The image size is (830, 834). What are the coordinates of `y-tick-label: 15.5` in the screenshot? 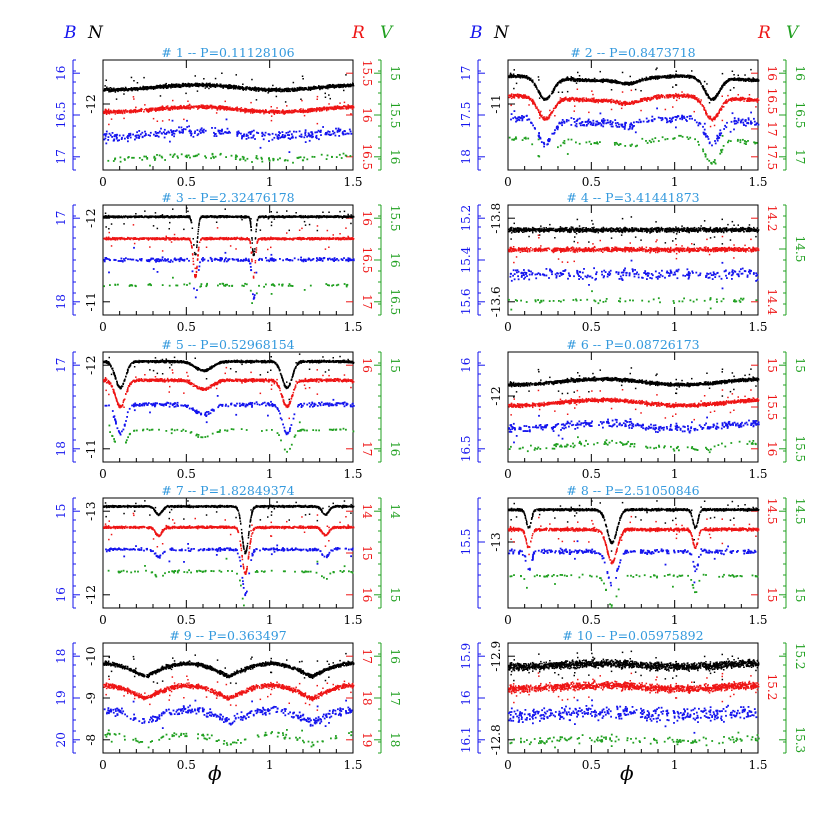 It's located at (367, 73).